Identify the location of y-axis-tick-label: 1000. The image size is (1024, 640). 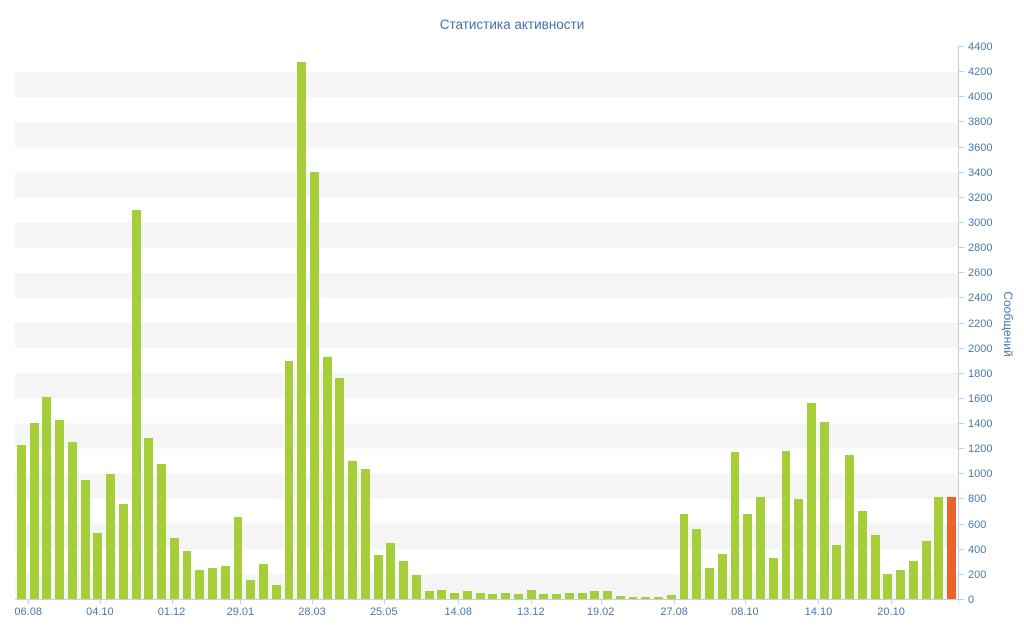
(980, 474).